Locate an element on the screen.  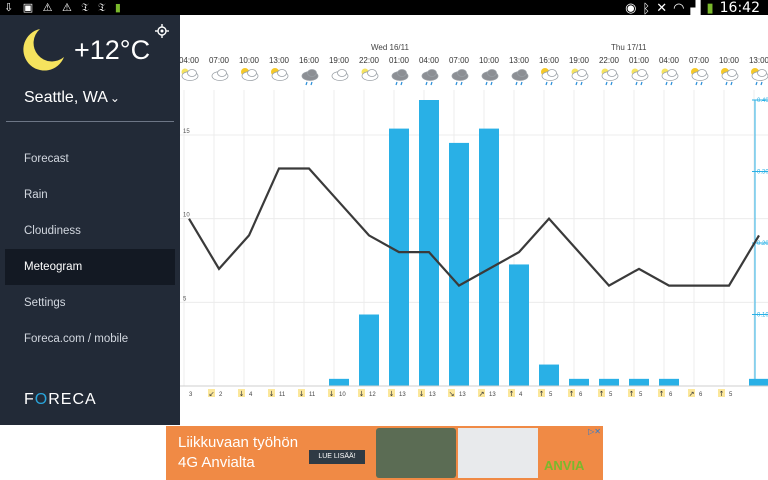
moon-icon is located at coordinates (44, 50).